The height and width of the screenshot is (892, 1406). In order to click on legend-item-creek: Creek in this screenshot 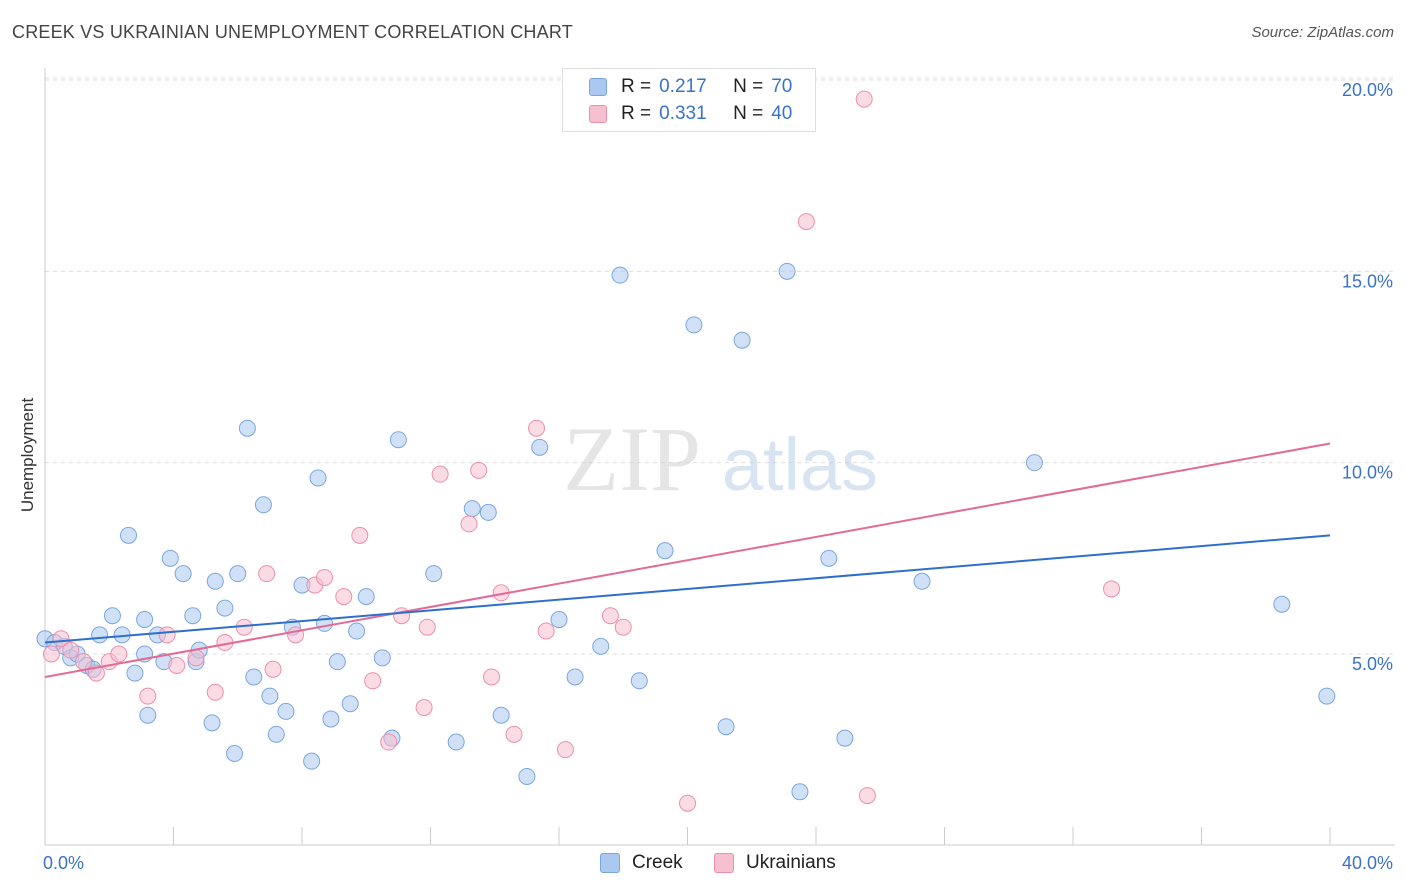, I will do `click(641, 863)`.